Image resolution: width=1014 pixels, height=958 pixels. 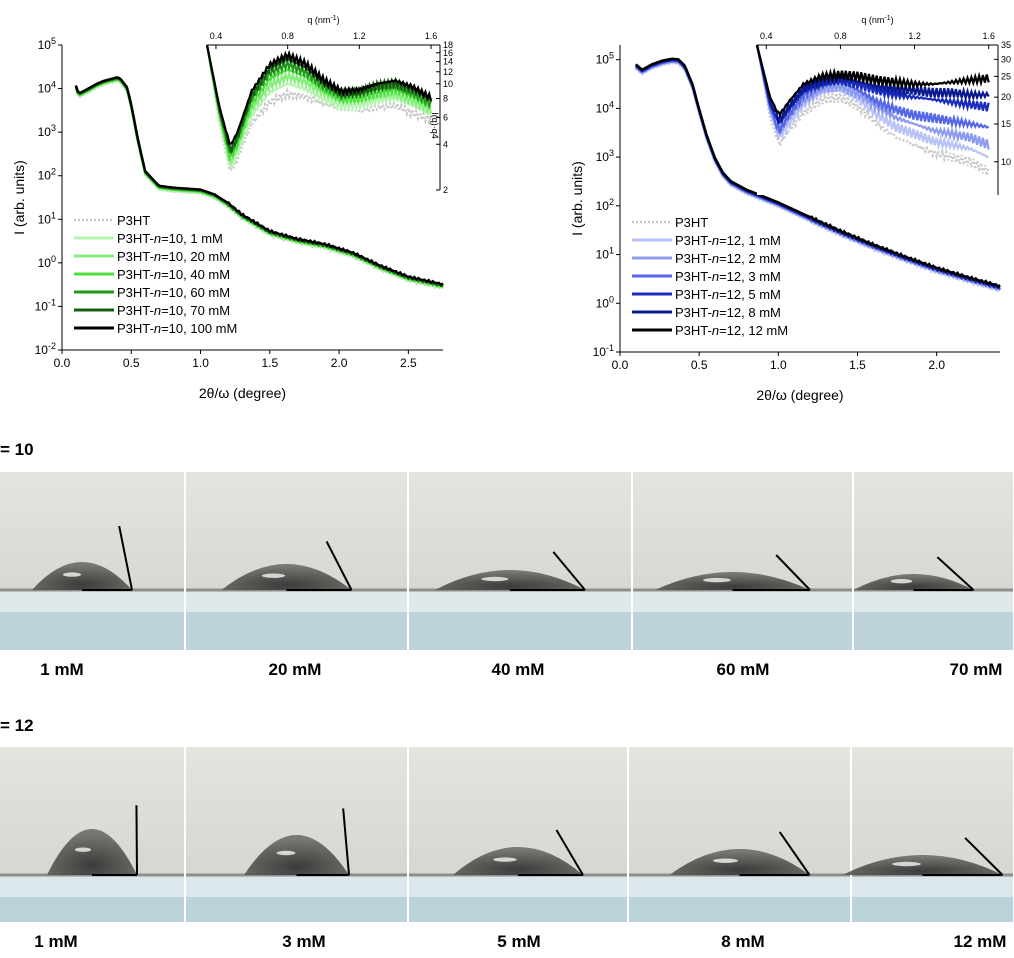 What do you see at coordinates (47, 218) in the screenshot?
I see `y-tick-label: 10¹` at bounding box center [47, 218].